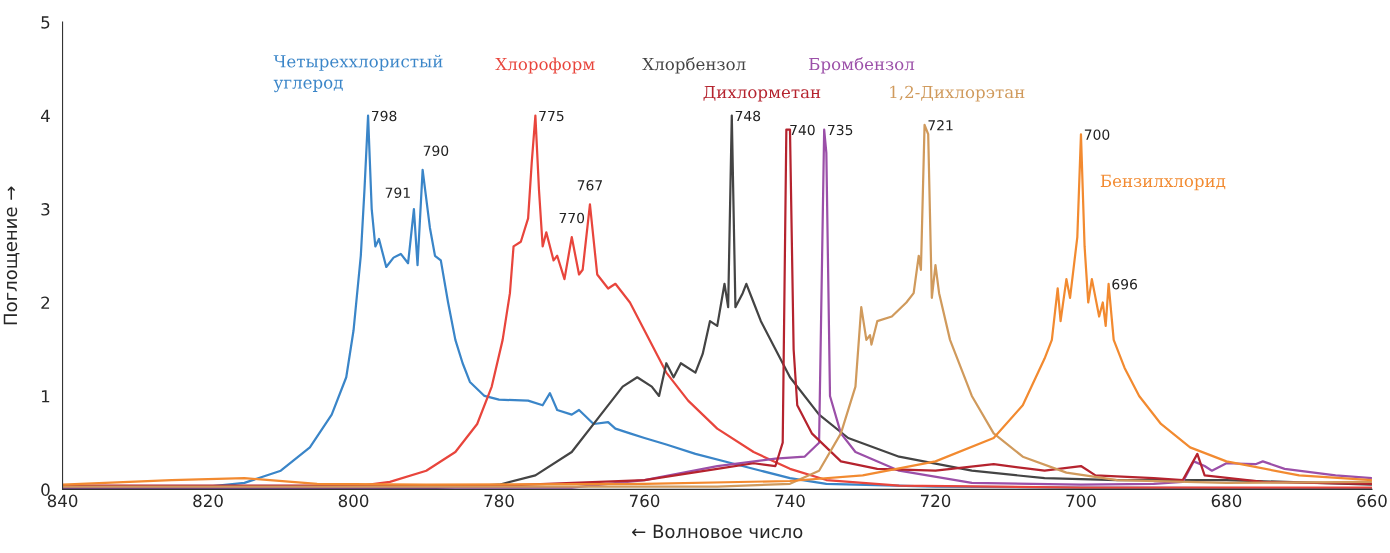 The image size is (1390, 553). Describe the element at coordinates (384, 116) in the screenshot. I see `annotation: 798` at that location.